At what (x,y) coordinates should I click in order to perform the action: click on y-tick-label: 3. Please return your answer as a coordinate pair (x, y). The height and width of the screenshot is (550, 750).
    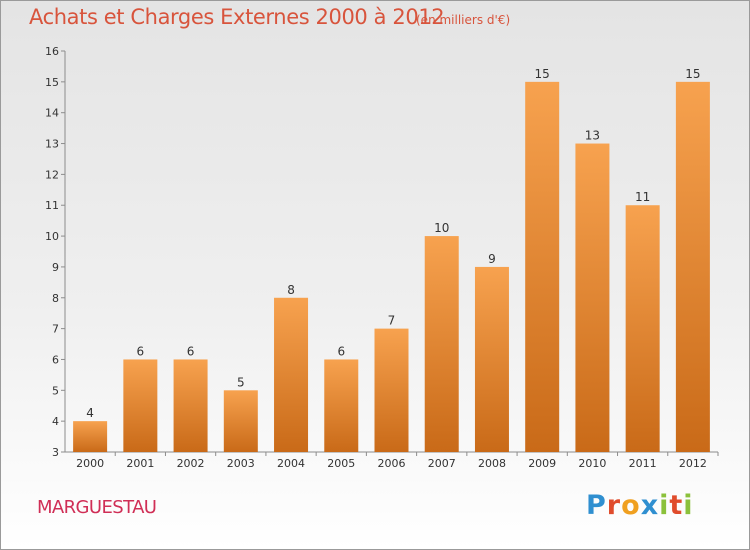
    Looking at the image, I should click on (55, 452).